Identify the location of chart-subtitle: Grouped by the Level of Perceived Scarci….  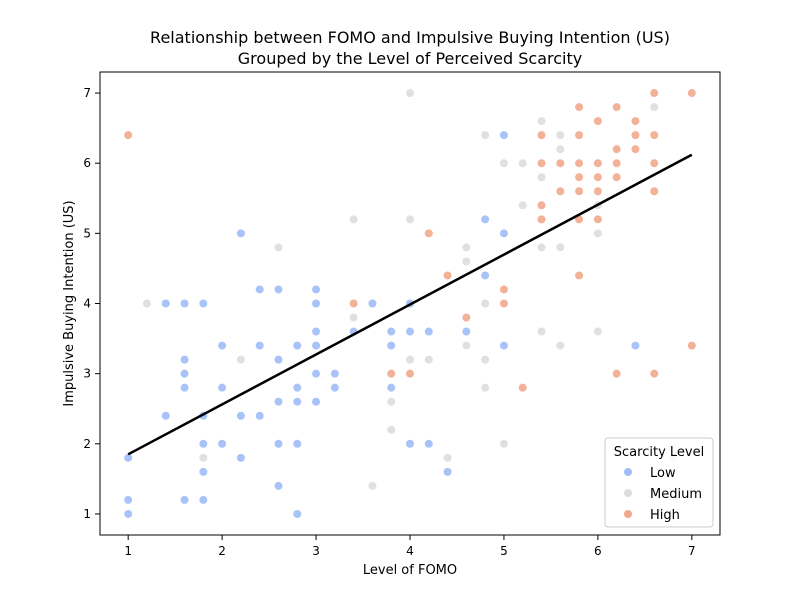
(410, 58).